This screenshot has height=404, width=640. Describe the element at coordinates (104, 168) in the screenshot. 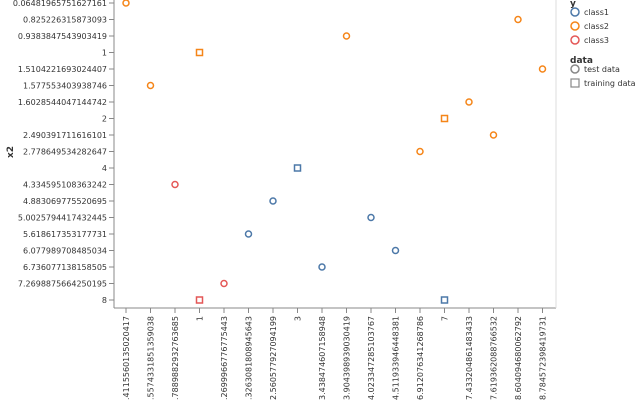

I see `y-tick-label: 4` at that location.